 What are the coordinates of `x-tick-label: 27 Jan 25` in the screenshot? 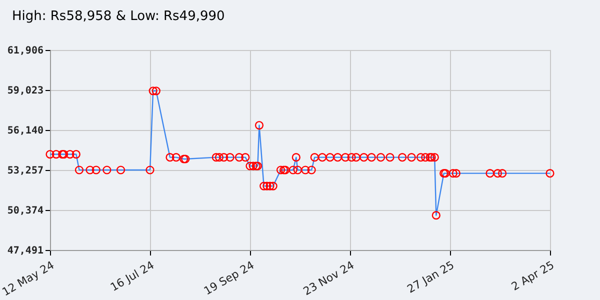 It's located at (430, 277).